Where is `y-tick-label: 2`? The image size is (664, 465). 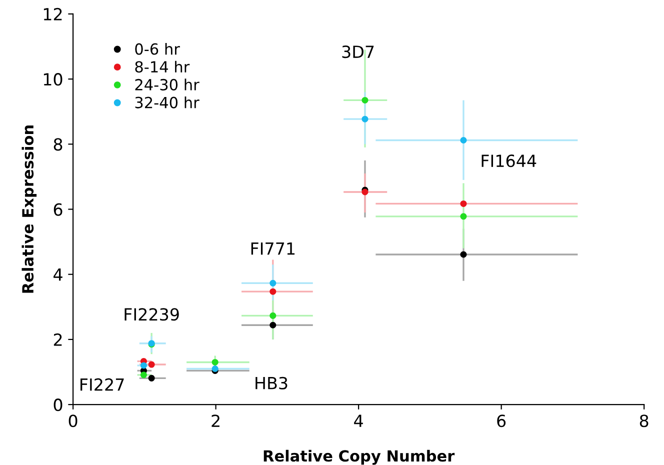
y-tick-label: 2 is located at coordinates (58, 339).